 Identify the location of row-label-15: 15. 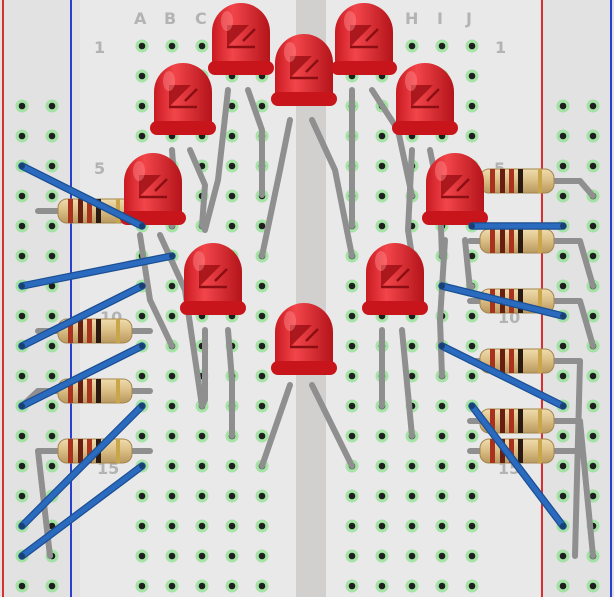
(108, 468).